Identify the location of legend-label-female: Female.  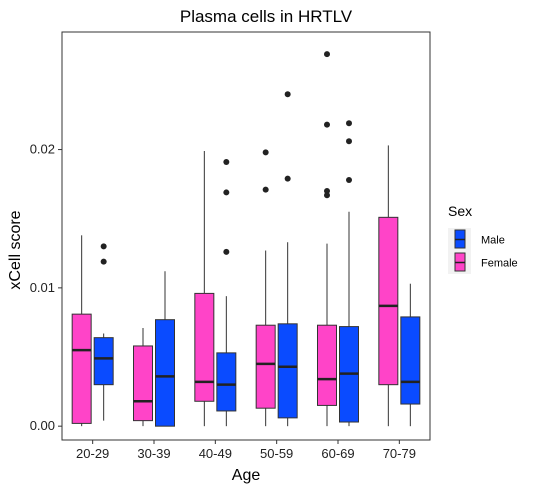
(499, 264).